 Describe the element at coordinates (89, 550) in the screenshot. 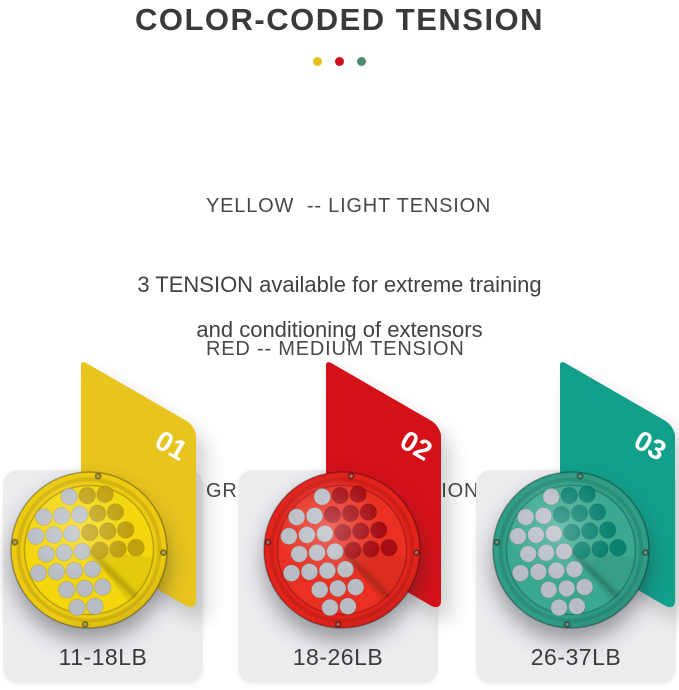

I see `product-photo-yellow-exerciser` at that location.